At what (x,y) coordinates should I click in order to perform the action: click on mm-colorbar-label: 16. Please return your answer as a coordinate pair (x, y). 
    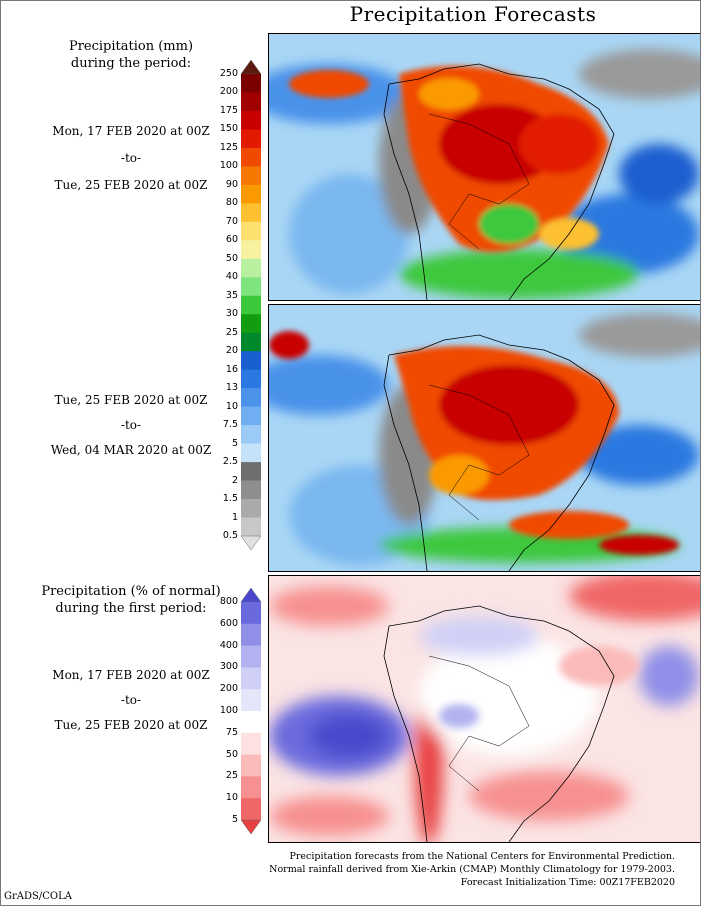
    Looking at the image, I should click on (231, 369).